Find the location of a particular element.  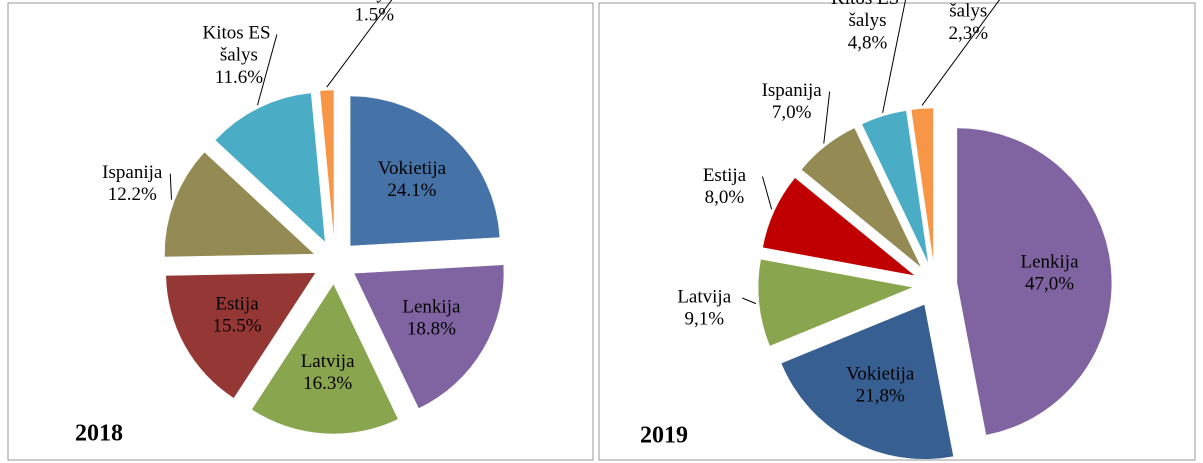

chart-title: 2018 is located at coordinates (99, 434).